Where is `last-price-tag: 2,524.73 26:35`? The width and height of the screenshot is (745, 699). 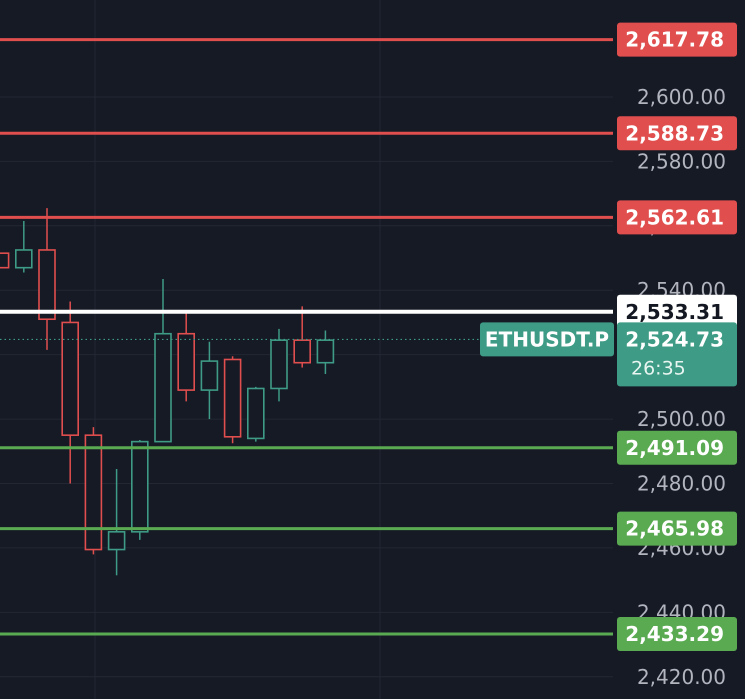 last-price-tag: 2,524.73 26:35 is located at coordinates (677, 354).